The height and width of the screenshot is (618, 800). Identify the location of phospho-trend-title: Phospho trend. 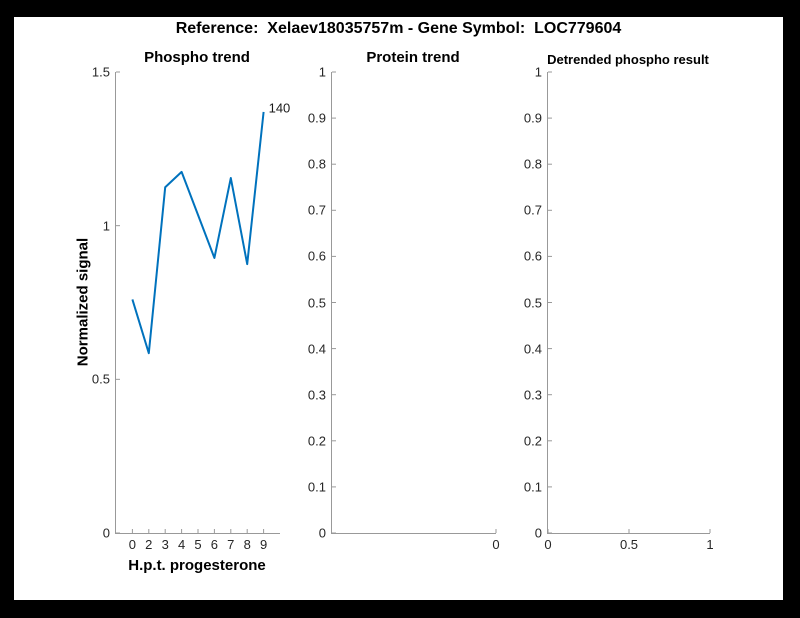
(197, 57).